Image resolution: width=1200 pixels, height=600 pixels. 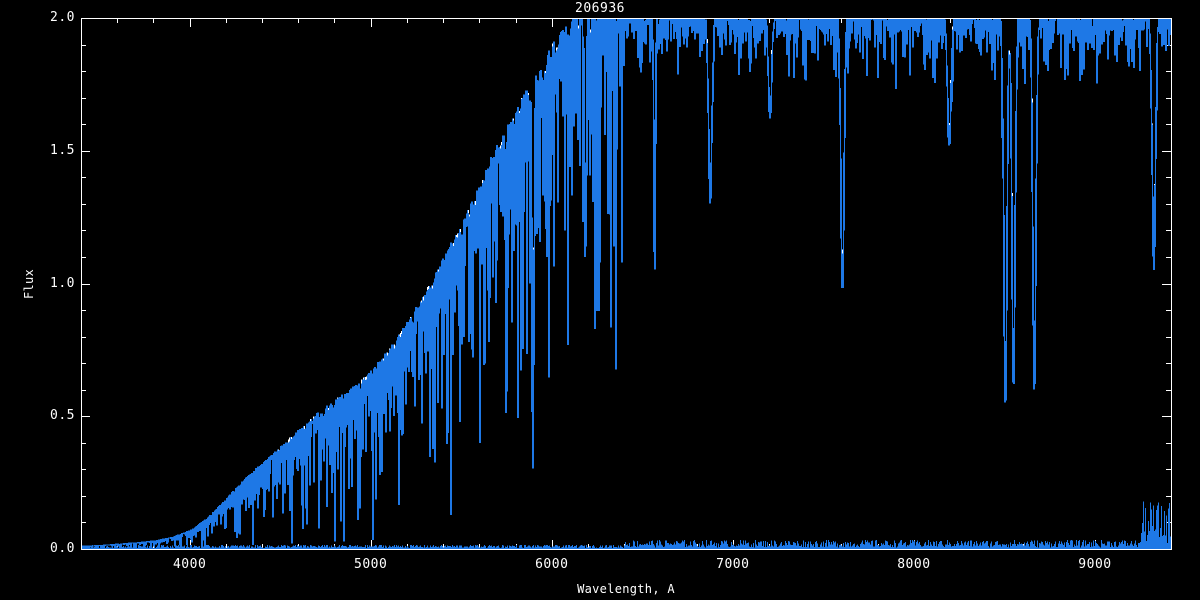 I want to click on x-tick-label: 6000, so click(x=552, y=564).